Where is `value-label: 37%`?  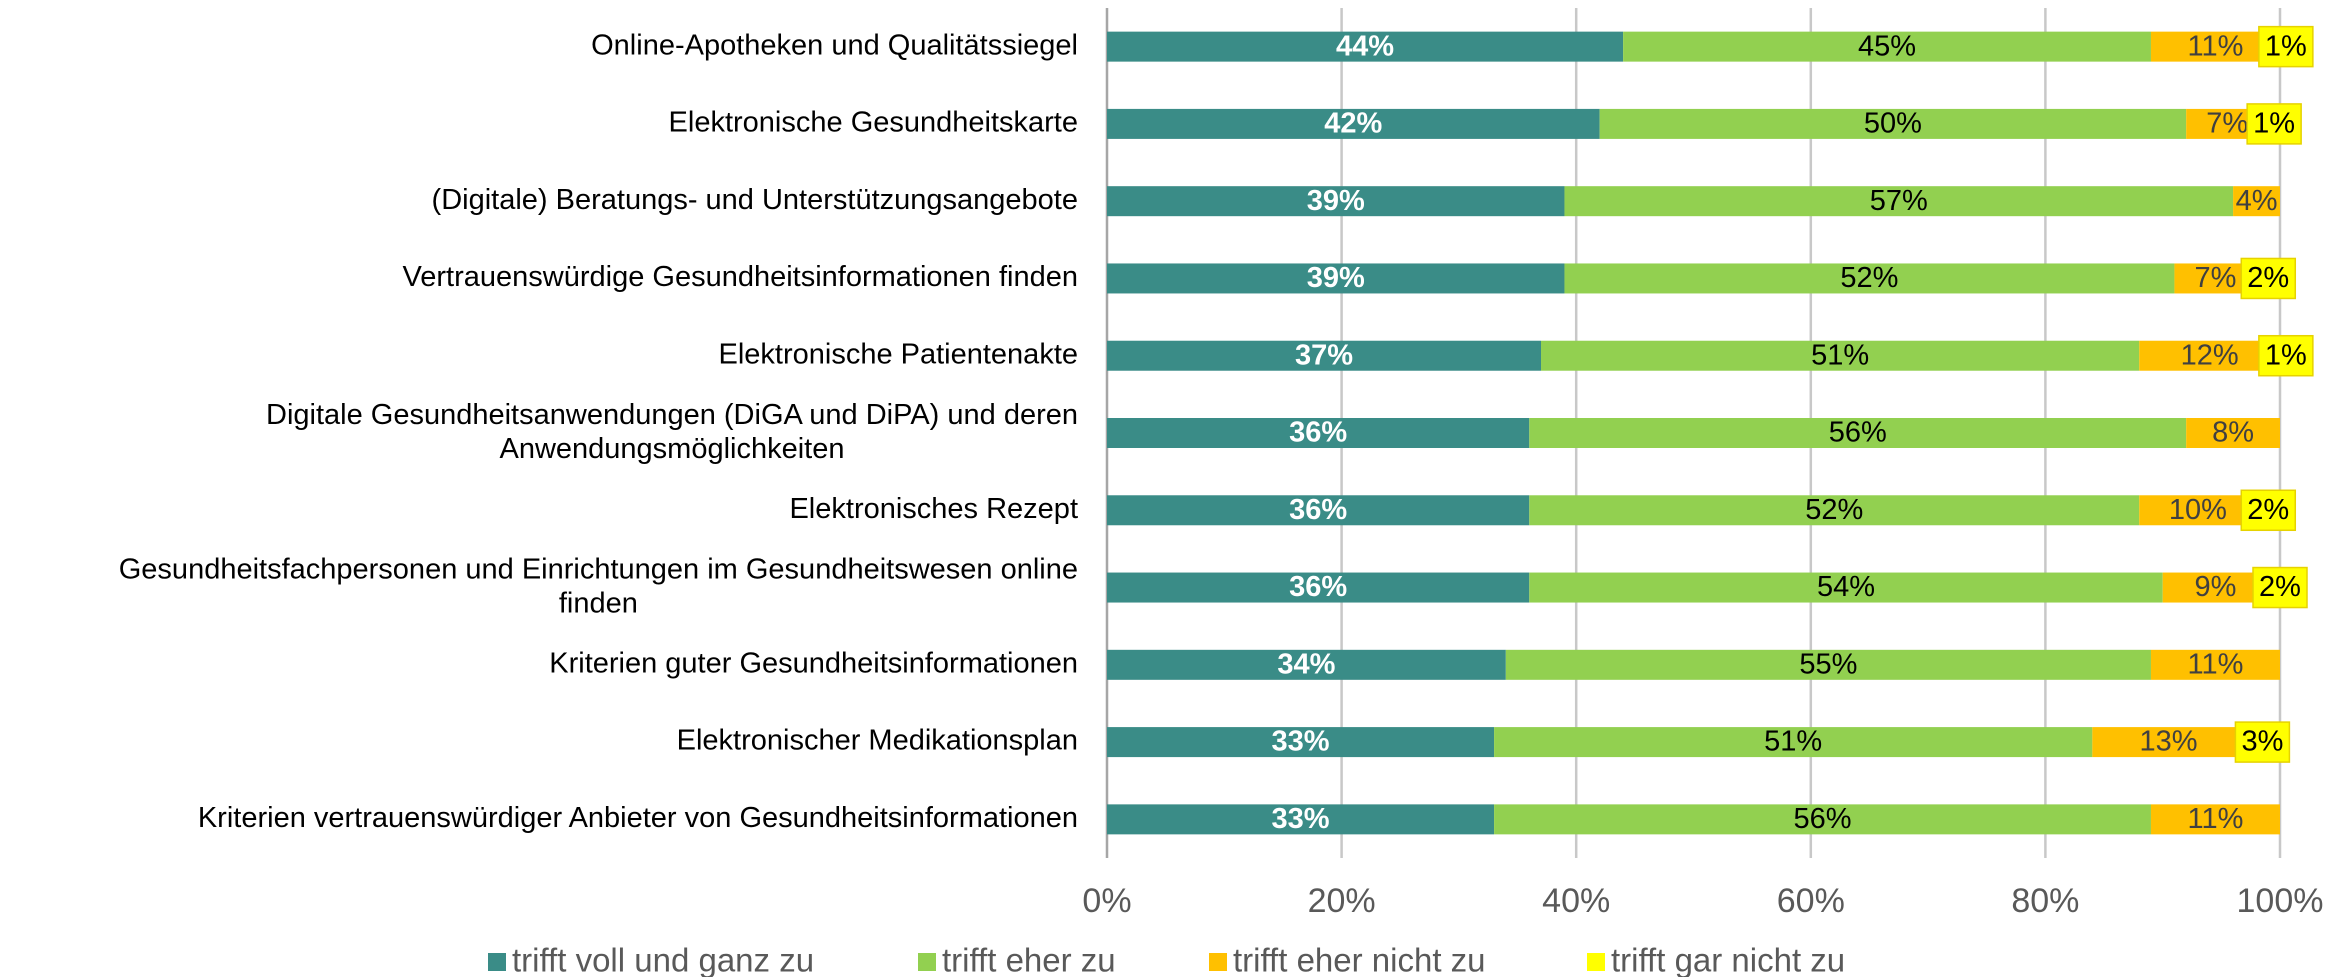 value-label: 37% is located at coordinates (1324, 355).